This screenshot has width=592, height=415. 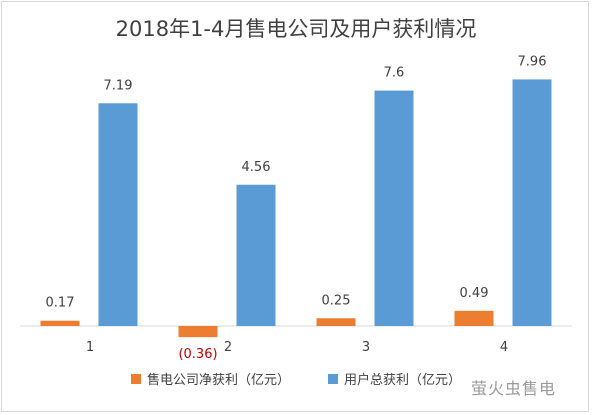 I want to click on x-tick-label-1: 1, so click(x=90, y=347).